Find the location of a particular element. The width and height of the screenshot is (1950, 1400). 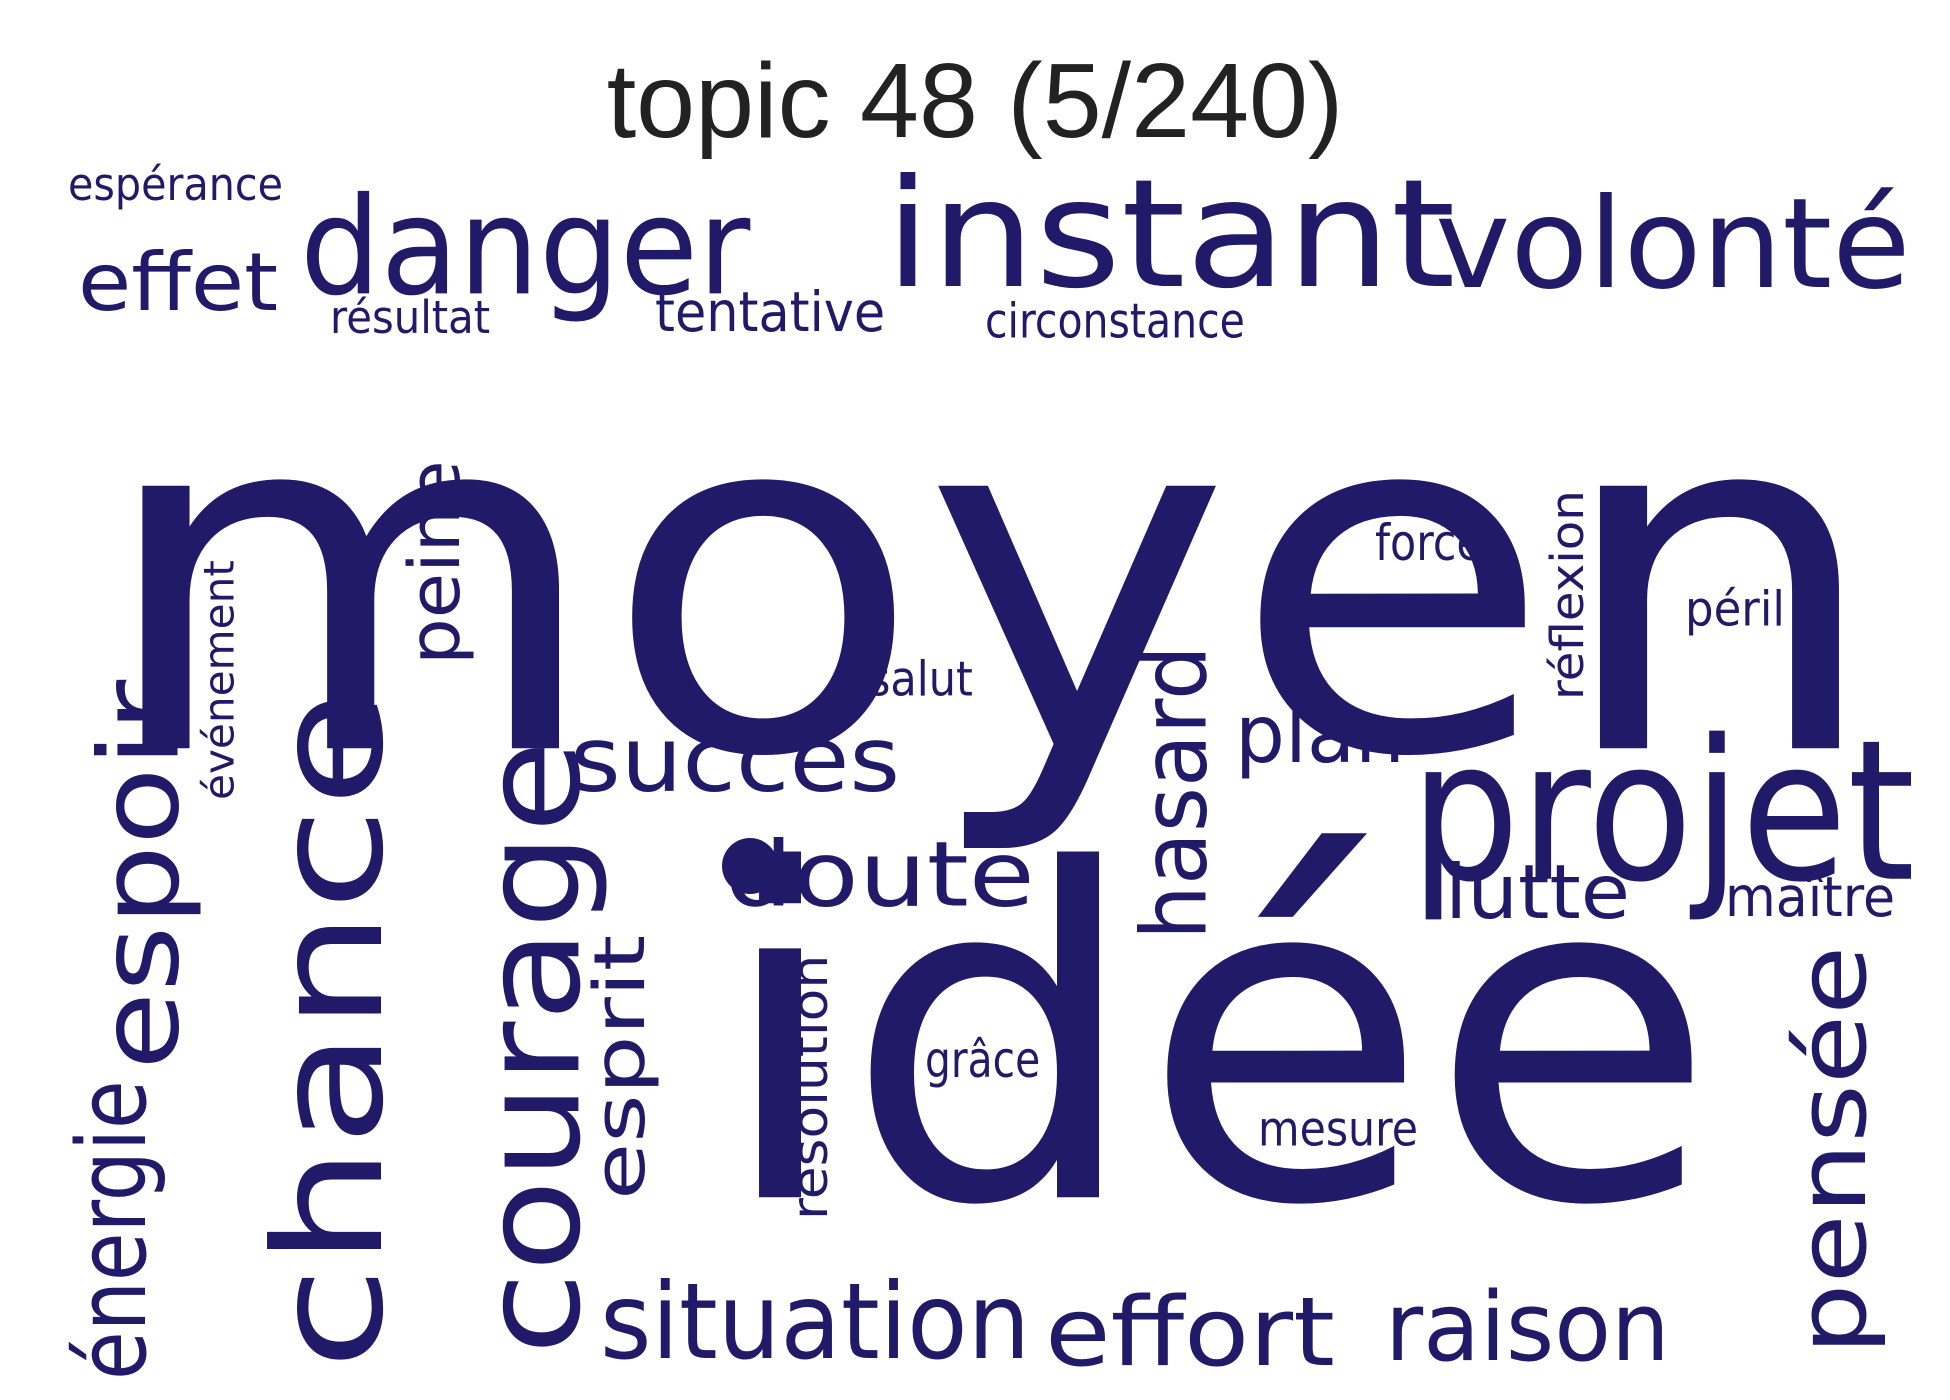

dot-mark is located at coordinates (750, 866).